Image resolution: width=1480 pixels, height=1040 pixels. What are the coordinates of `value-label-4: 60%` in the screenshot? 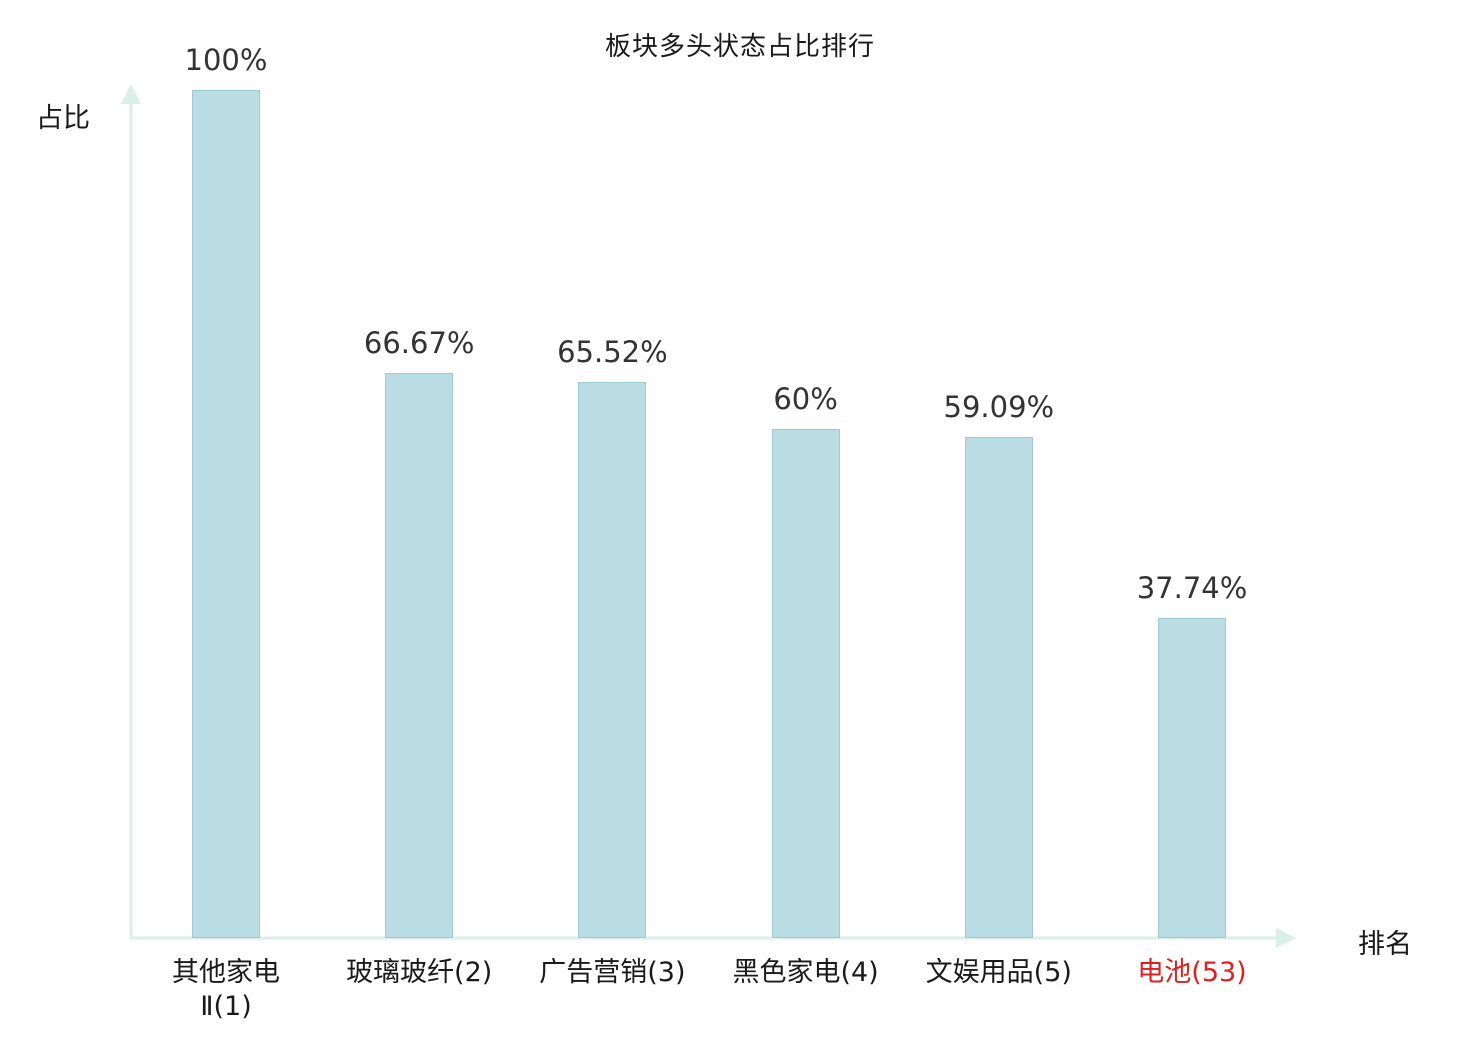 It's located at (805, 399).